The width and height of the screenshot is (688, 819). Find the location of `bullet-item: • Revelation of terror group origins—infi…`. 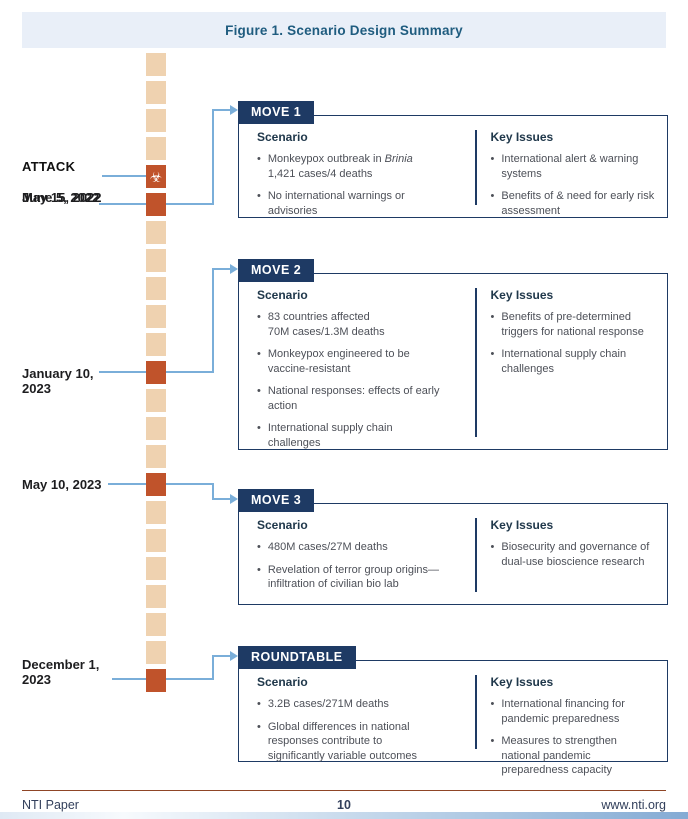

bullet-item: • Revelation of terror group origins—infi… is located at coordinates (348, 577).